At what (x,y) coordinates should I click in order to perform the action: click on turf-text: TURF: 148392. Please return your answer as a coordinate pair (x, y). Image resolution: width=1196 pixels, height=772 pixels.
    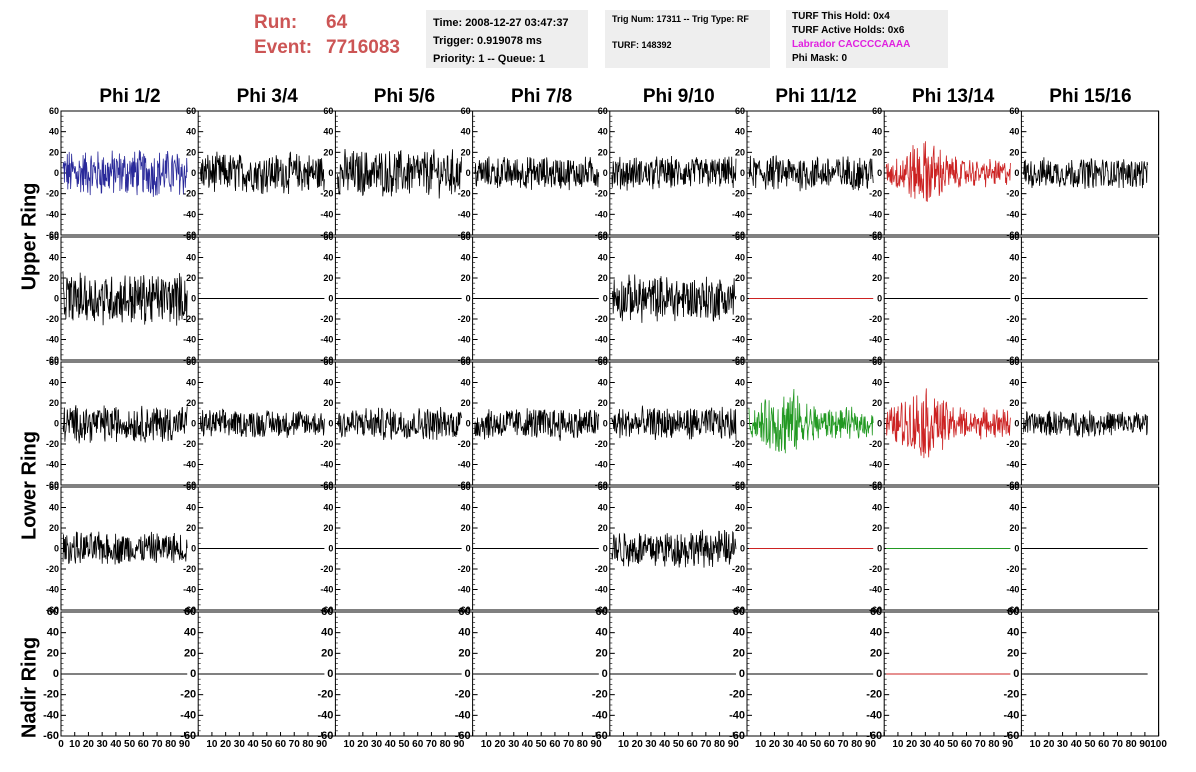
    Looking at the image, I should click on (642, 45).